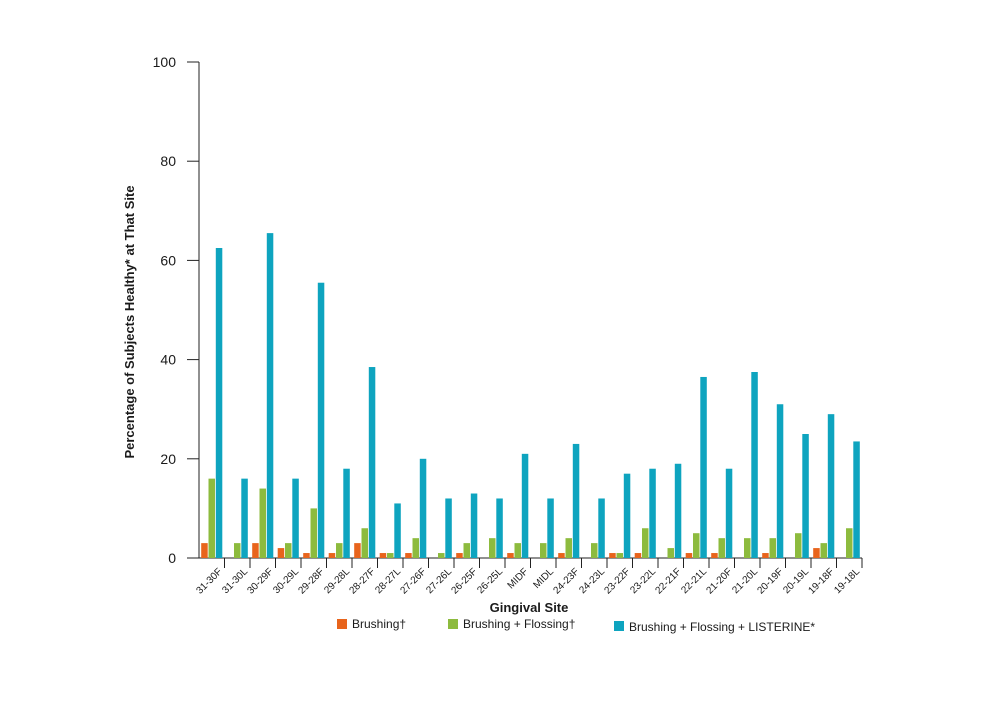  Describe the element at coordinates (566, 581) in the screenshot. I see `x-tick-label: 24-23F` at that location.